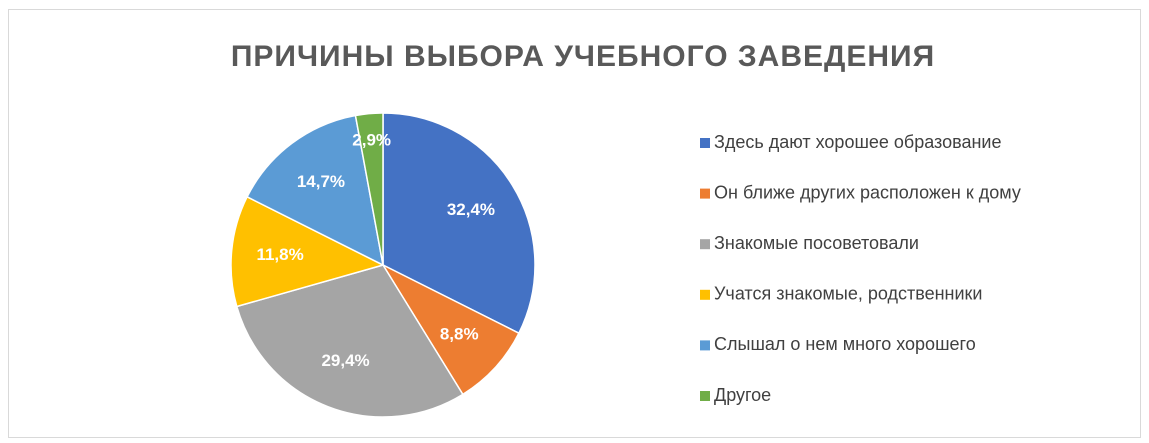 The width and height of the screenshot is (1149, 443). Describe the element at coordinates (867, 192) in the screenshot. I see `legend-label: Он ближе других расположен к дому` at that location.